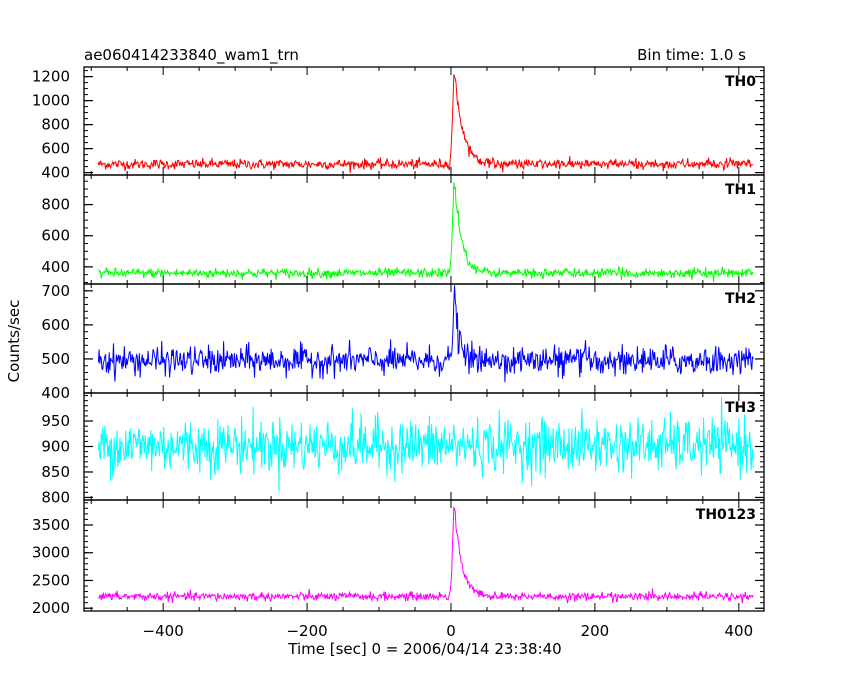 The image size is (850, 680). I want to click on y-tick-label: 3500, so click(51, 525).